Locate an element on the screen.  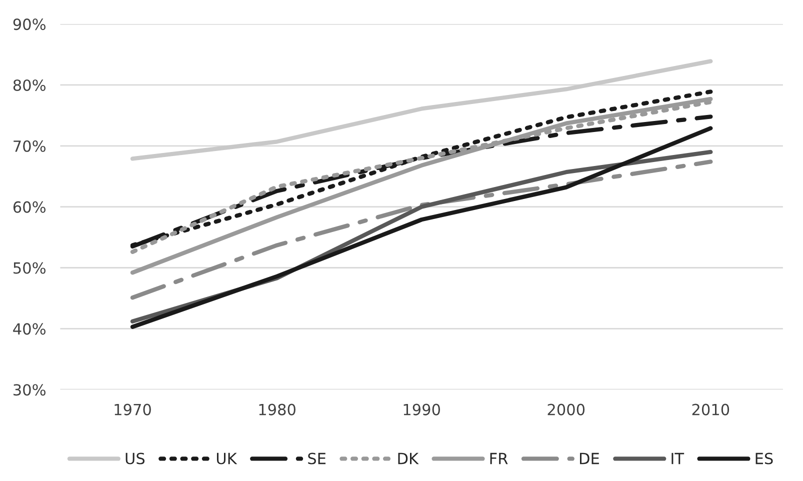
legend-label: ES is located at coordinates (764, 458).